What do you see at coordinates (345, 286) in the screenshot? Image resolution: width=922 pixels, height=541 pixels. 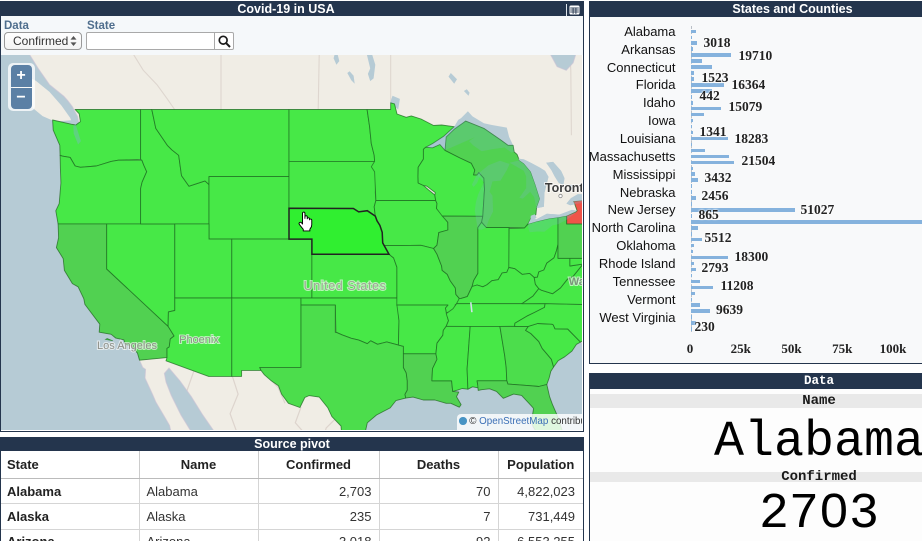 I see `svg-text: United States` at bounding box center [345, 286].